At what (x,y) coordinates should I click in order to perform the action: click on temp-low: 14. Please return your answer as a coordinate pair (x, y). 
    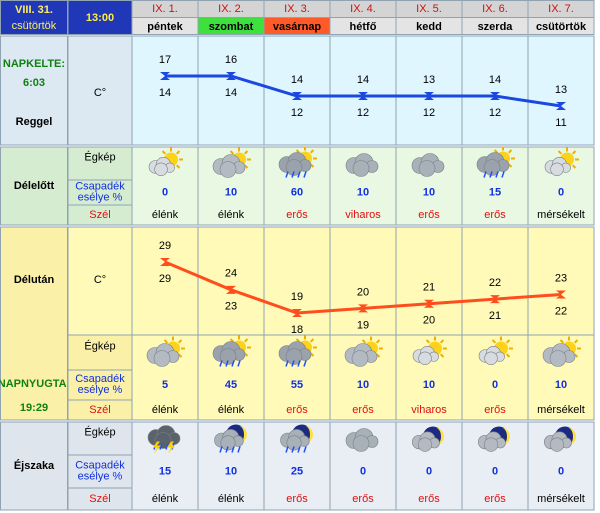
    Looking at the image, I should click on (231, 93).